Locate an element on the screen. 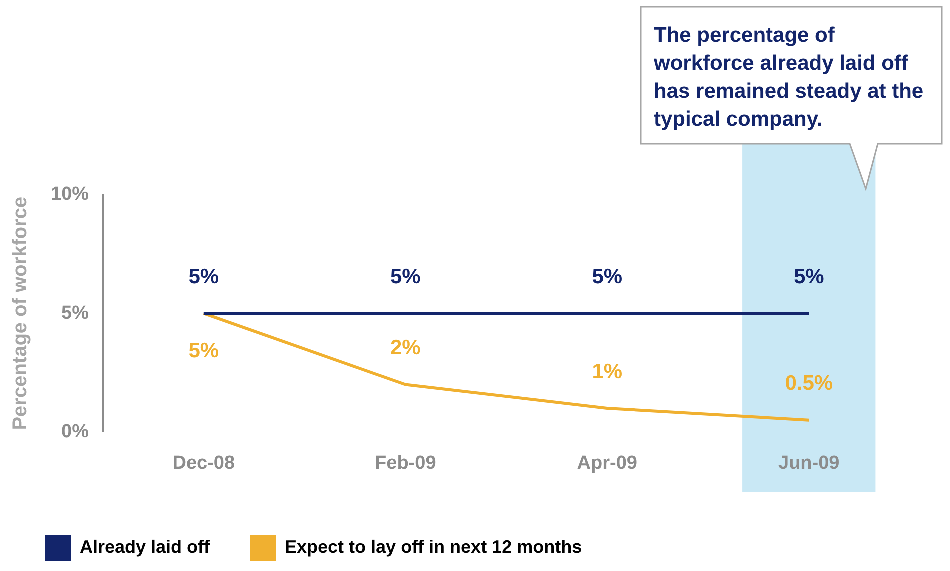  legend-label: Expect to lay off in next 12 months is located at coordinates (433, 546).